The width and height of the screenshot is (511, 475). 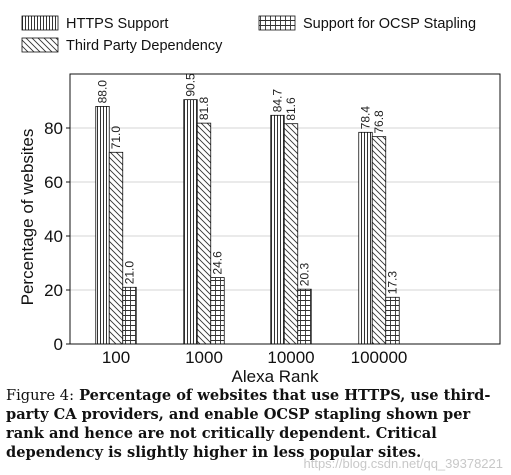 I want to click on y-tick-label: 60, so click(x=53, y=182).